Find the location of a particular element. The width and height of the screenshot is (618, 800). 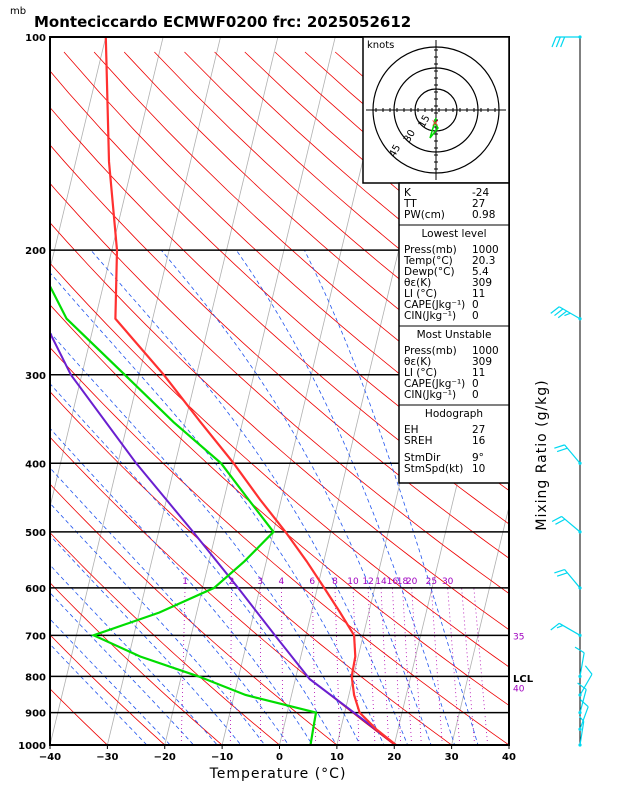

pressure-tick-label: 200 is located at coordinates (35, 251).